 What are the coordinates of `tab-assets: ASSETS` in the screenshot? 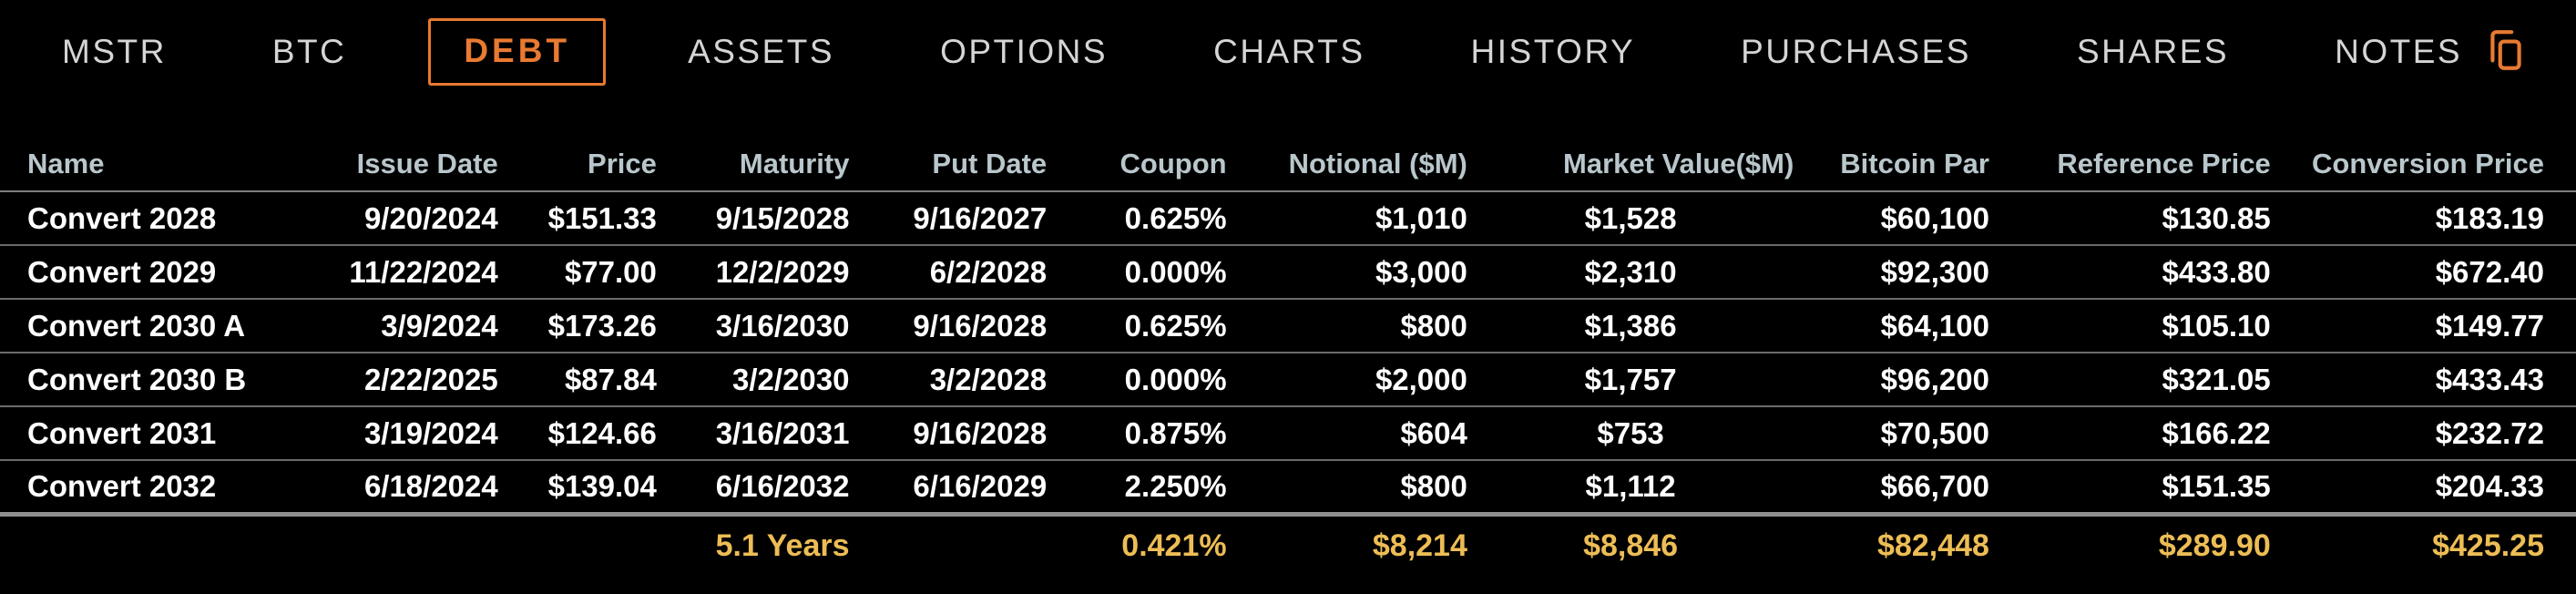 It's located at (761, 52).